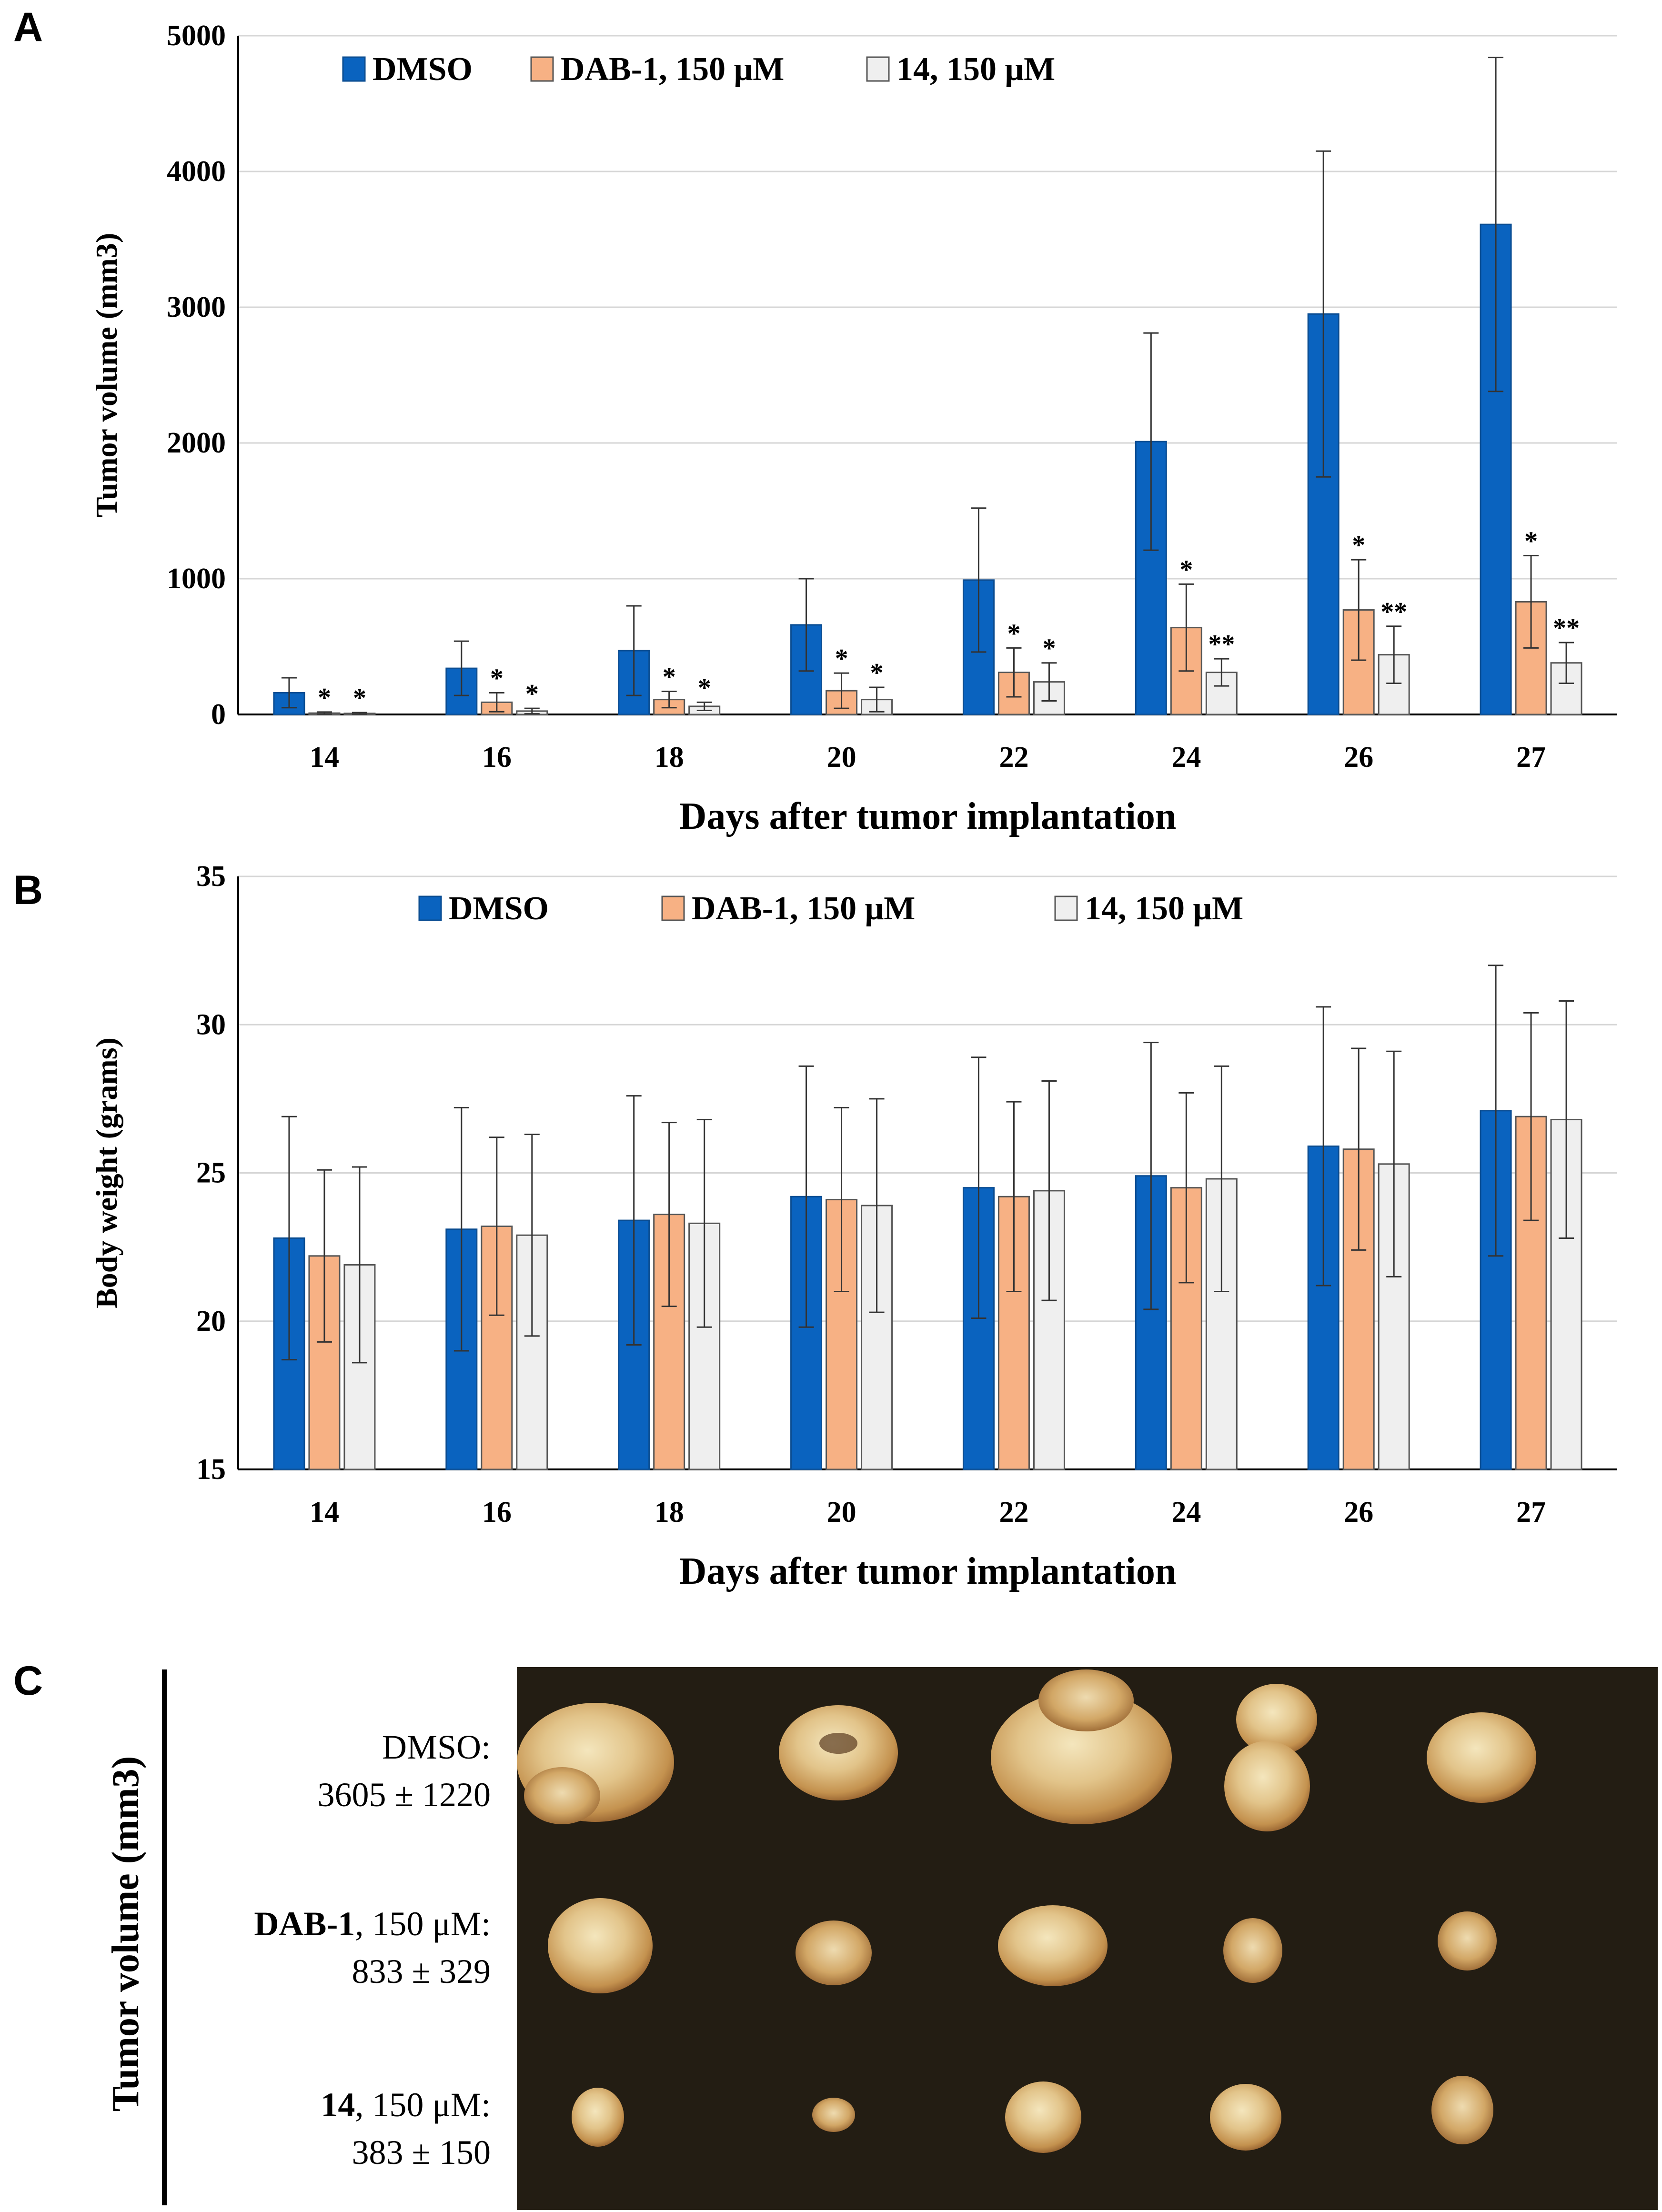  Describe the element at coordinates (1276, 1719) in the screenshot. I see `tumor-dmso-4-top` at that location.